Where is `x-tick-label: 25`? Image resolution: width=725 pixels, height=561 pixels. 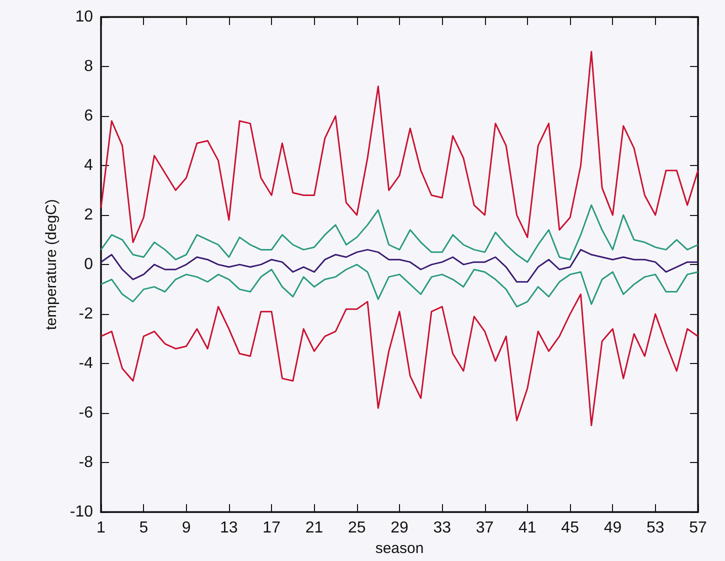 x-tick-label: 25 is located at coordinates (357, 528).